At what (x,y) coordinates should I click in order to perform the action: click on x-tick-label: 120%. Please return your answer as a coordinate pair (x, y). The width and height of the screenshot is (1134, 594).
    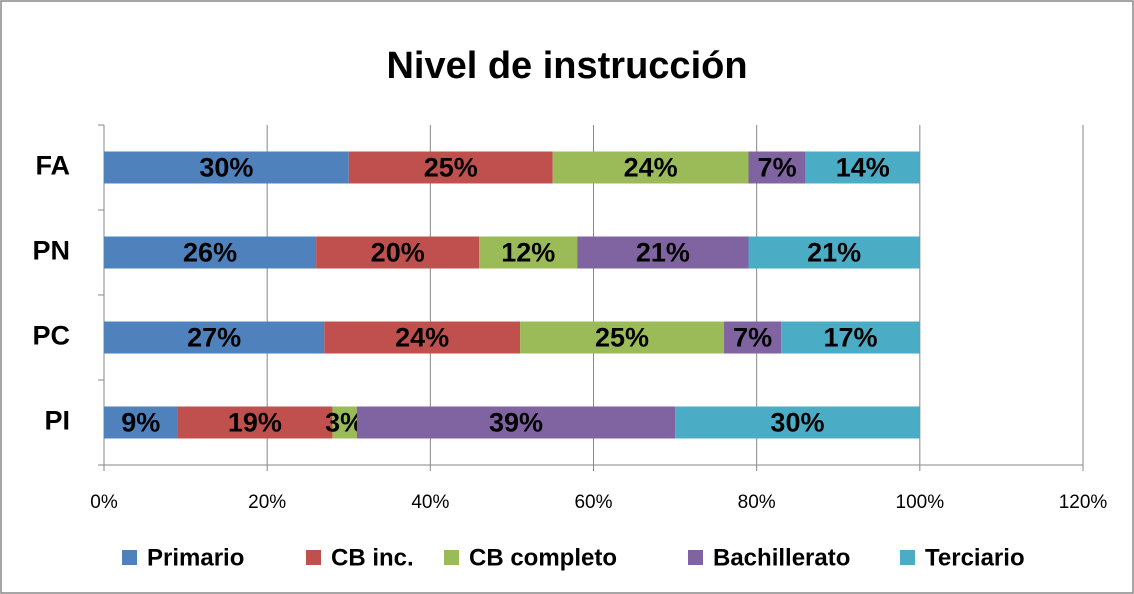
    Looking at the image, I should click on (1083, 502).